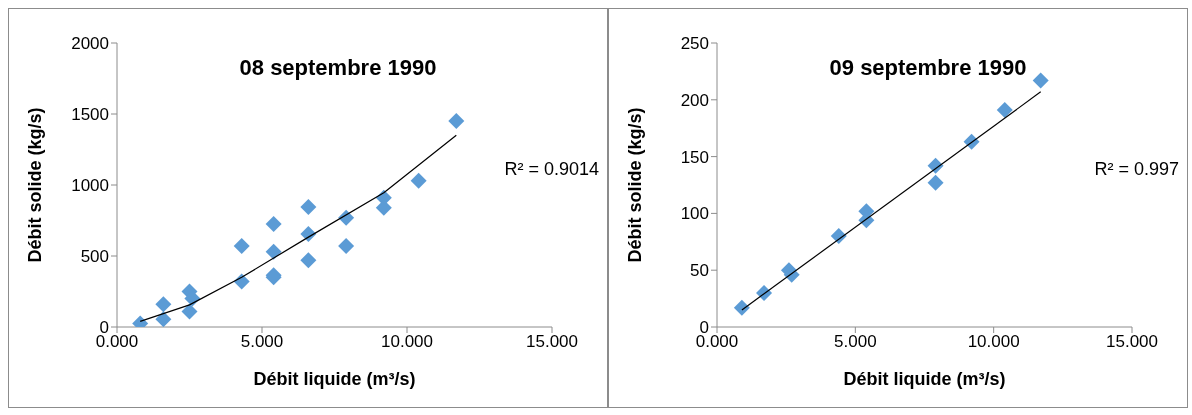 The width and height of the screenshot is (1192, 415). I want to click on y-tick-label: 1000, so click(90, 186).